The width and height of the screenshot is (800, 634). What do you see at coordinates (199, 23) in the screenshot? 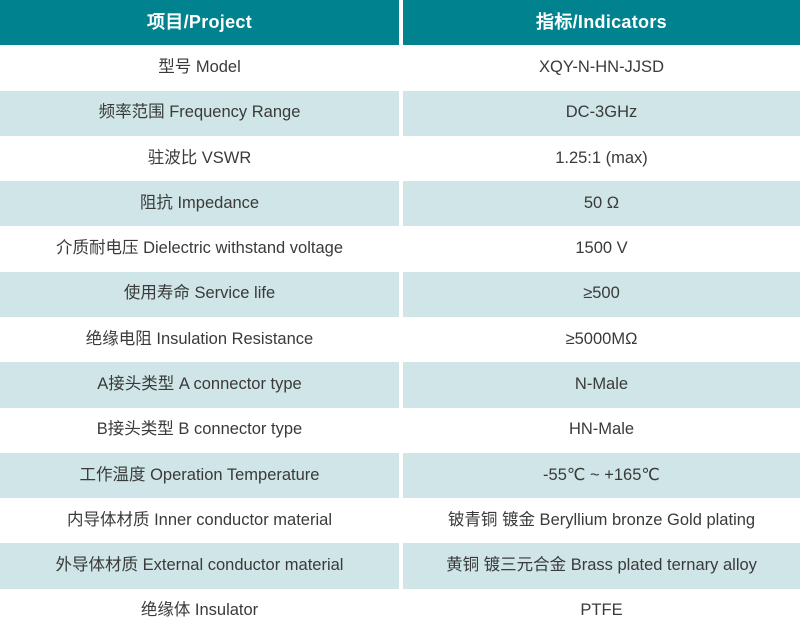
I see `header-project-cell: 项目/Project` at bounding box center [199, 23].